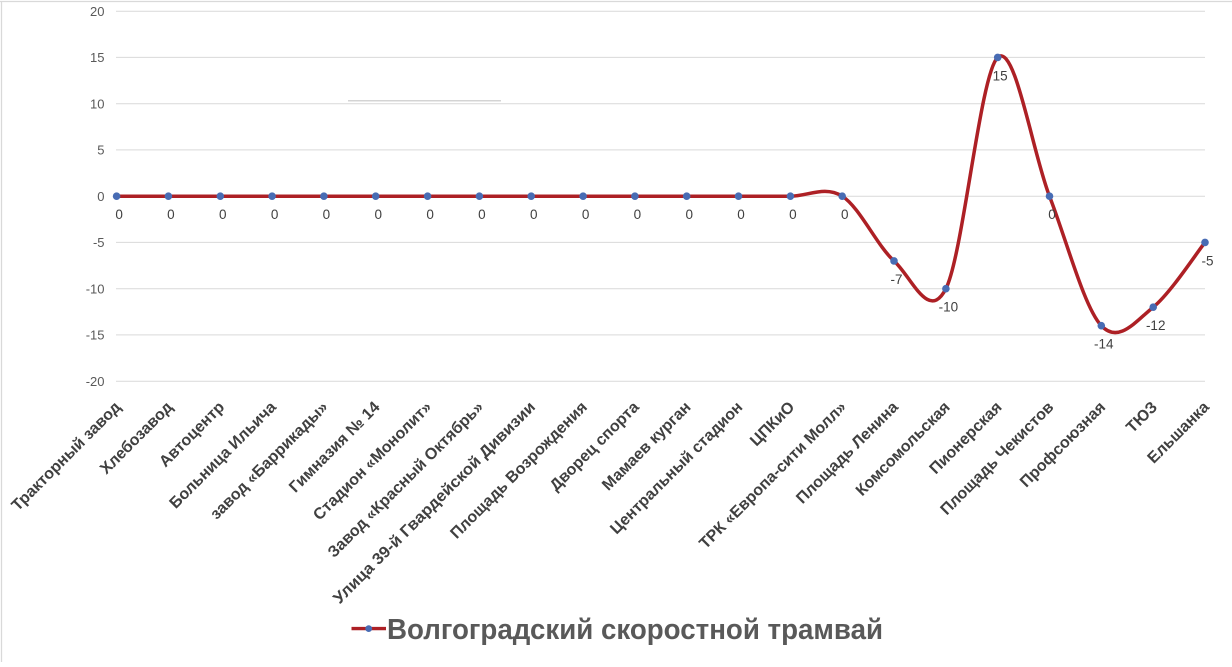 This screenshot has height=667, width=1232. What do you see at coordinates (95, 335) in the screenshot?
I see `svg-text: -15` at bounding box center [95, 335].